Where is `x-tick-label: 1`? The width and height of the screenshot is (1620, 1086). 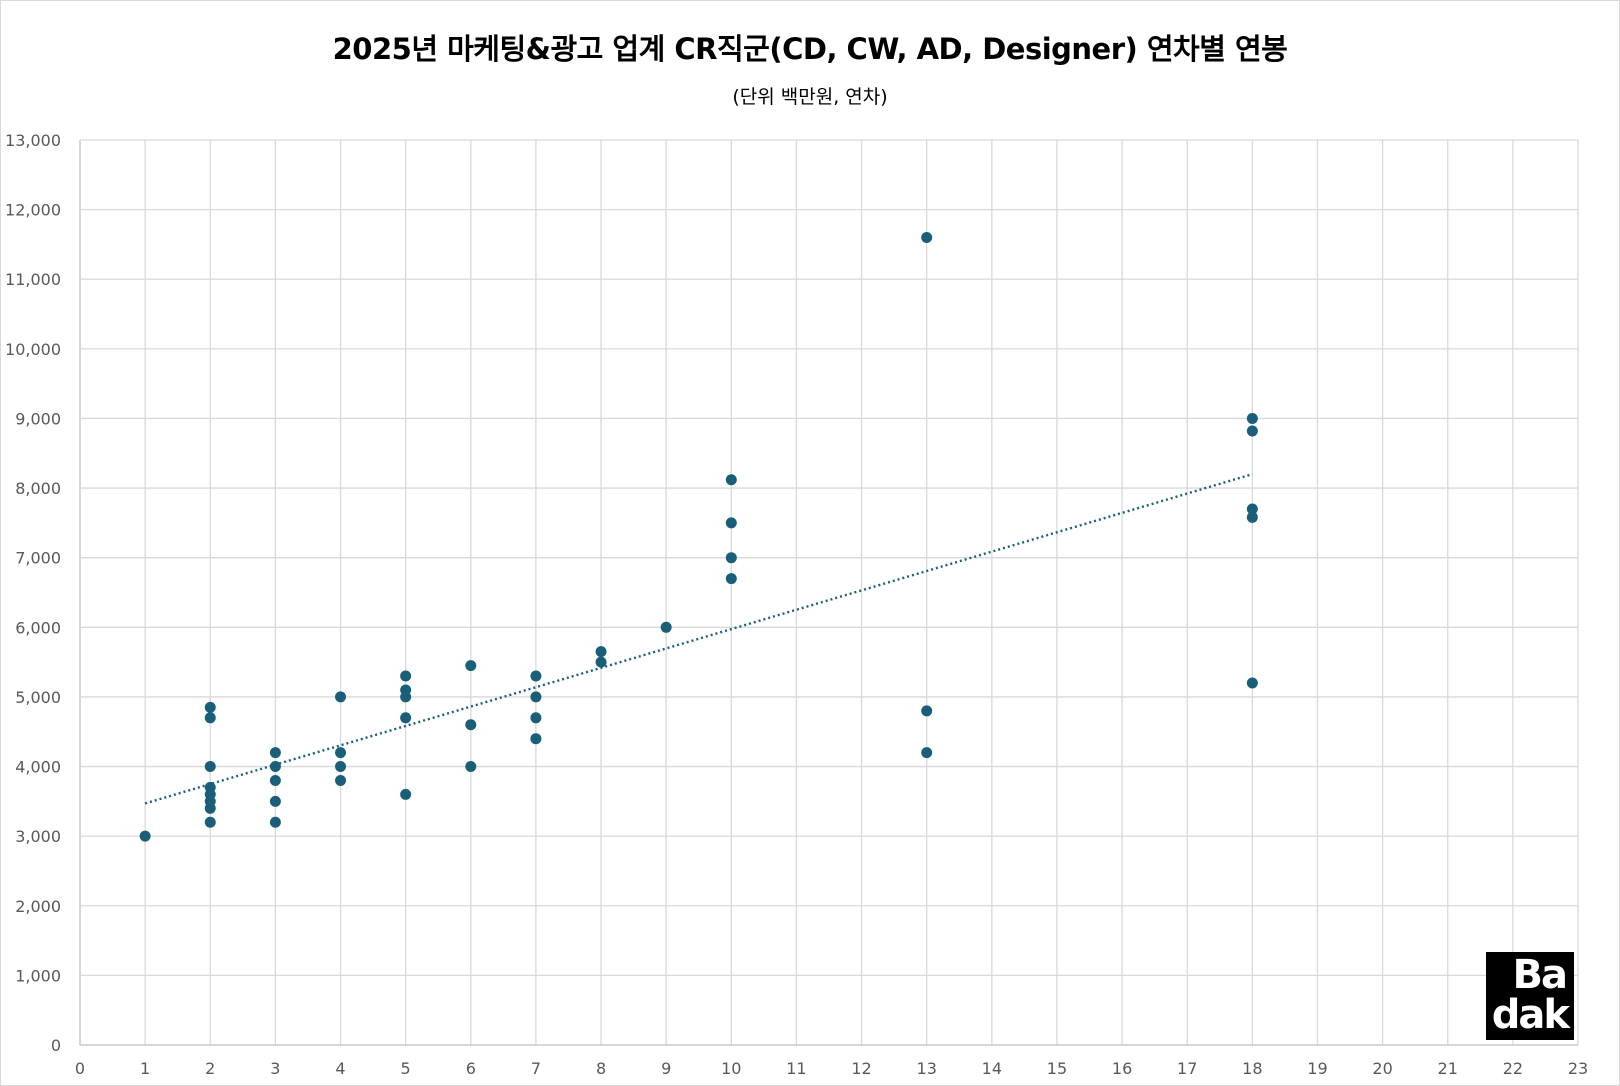 x-tick-label: 1 is located at coordinates (145, 1068).